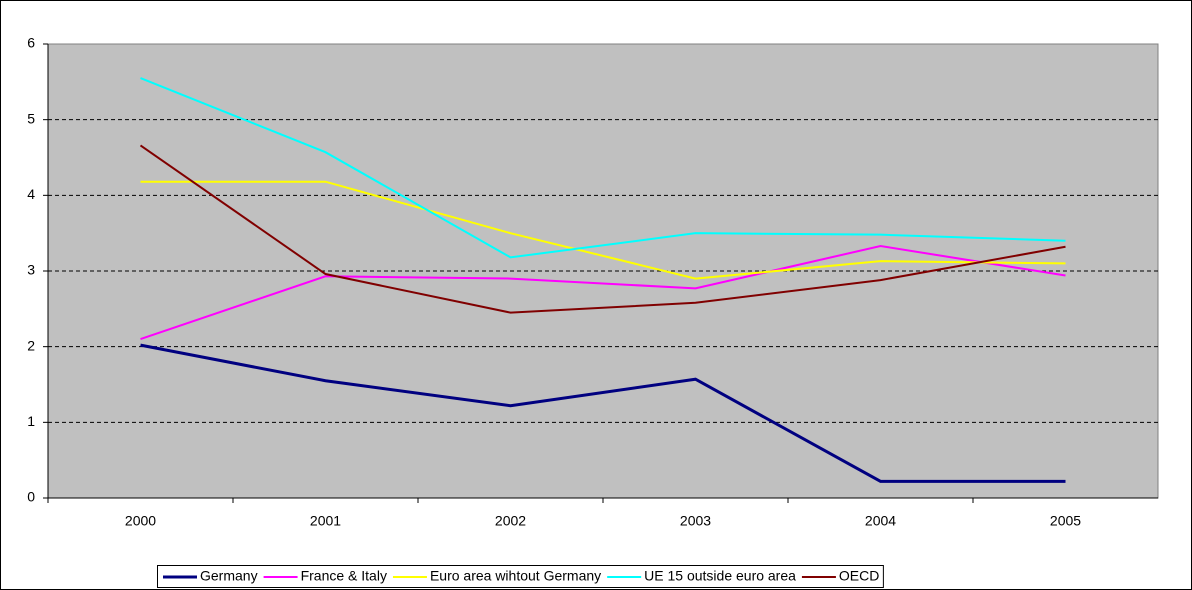 The image size is (1192, 590). I want to click on legend-box, so click(520, 576).